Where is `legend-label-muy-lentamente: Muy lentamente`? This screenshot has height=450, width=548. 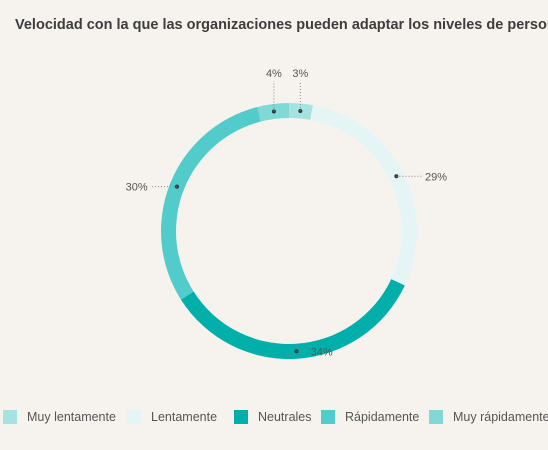
legend-label-muy-lentamente: Muy lentamente is located at coordinates (71, 417).